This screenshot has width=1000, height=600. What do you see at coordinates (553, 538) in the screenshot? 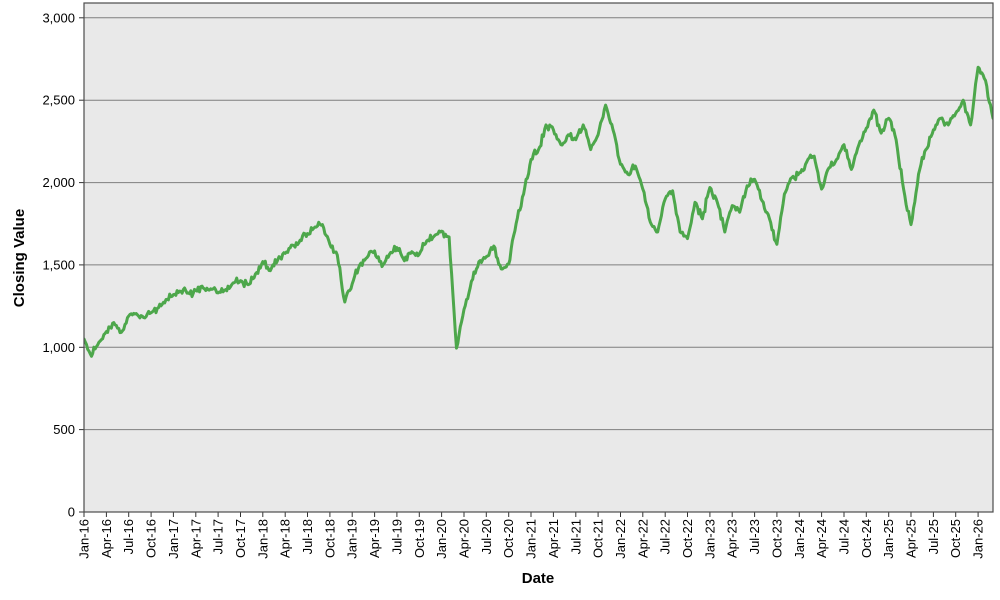
I see `x-tick-label: Apr-21` at bounding box center [553, 538].